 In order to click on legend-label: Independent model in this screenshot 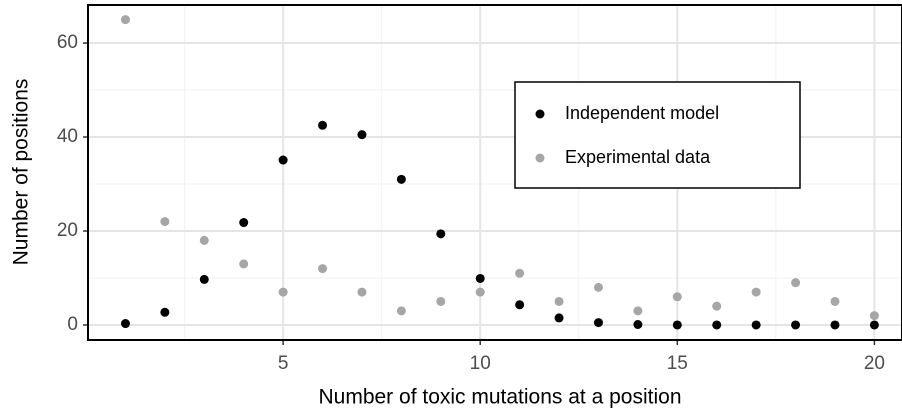, I will do `click(642, 113)`.